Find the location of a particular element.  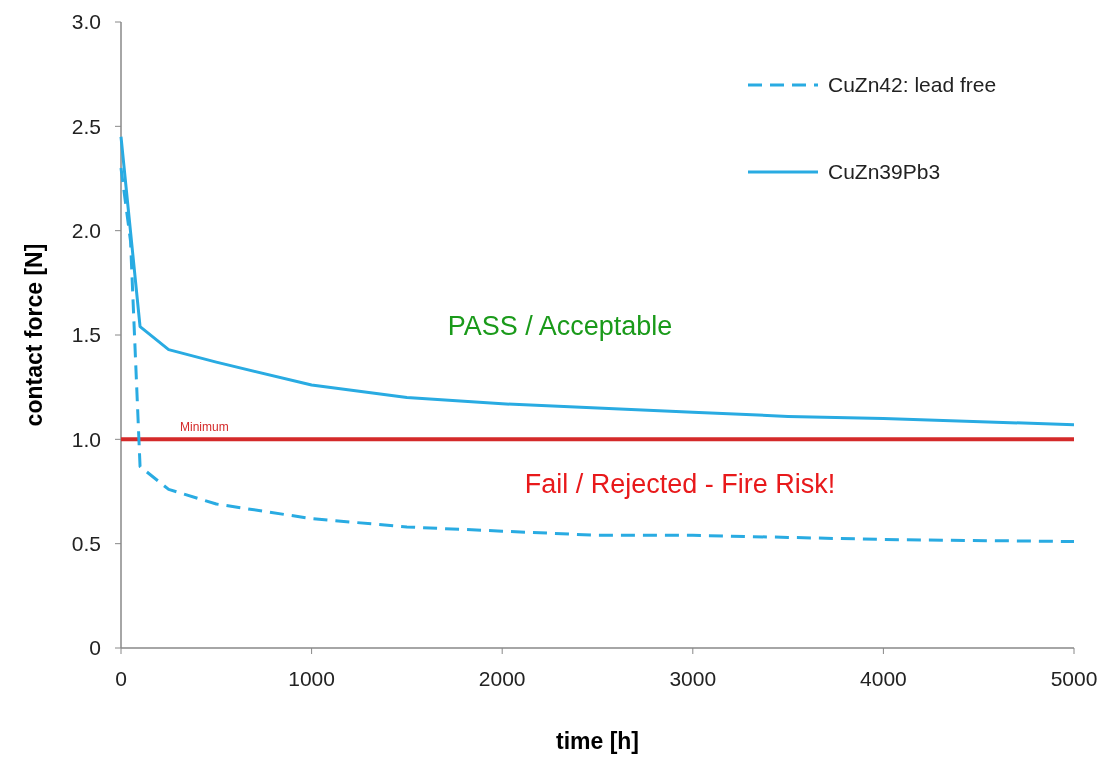

legend-label: CuZn39Pb3 is located at coordinates (884, 172).